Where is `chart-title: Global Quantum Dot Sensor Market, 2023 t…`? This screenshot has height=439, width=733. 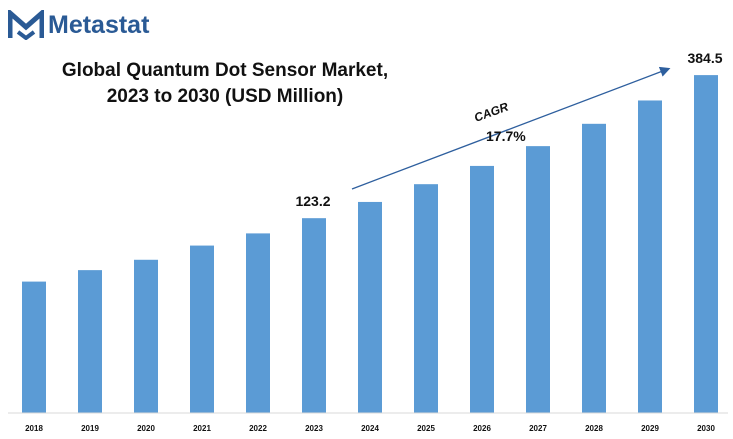 chart-title: Global Quantum Dot Sensor Market, 2023 t… is located at coordinates (225, 84).